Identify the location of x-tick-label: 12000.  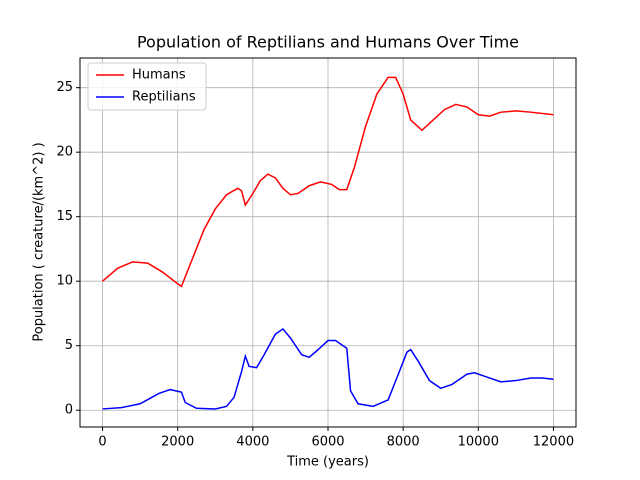
(553, 442).